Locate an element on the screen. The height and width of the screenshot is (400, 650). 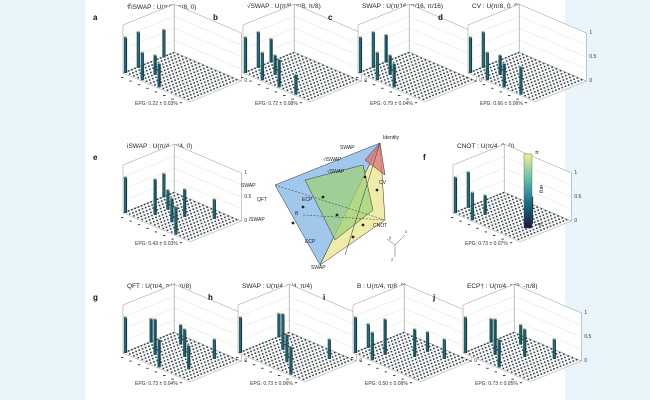
density-matrix-plot is located at coordinates (181, 333).